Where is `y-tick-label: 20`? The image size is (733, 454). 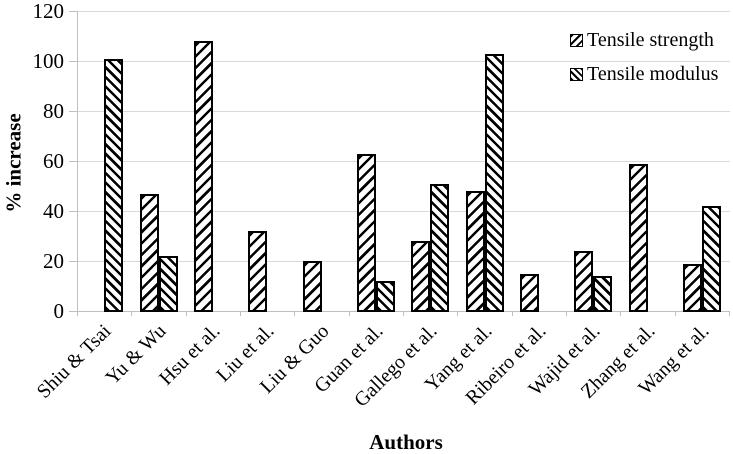 y-tick-label: 20 is located at coordinates (53, 260).